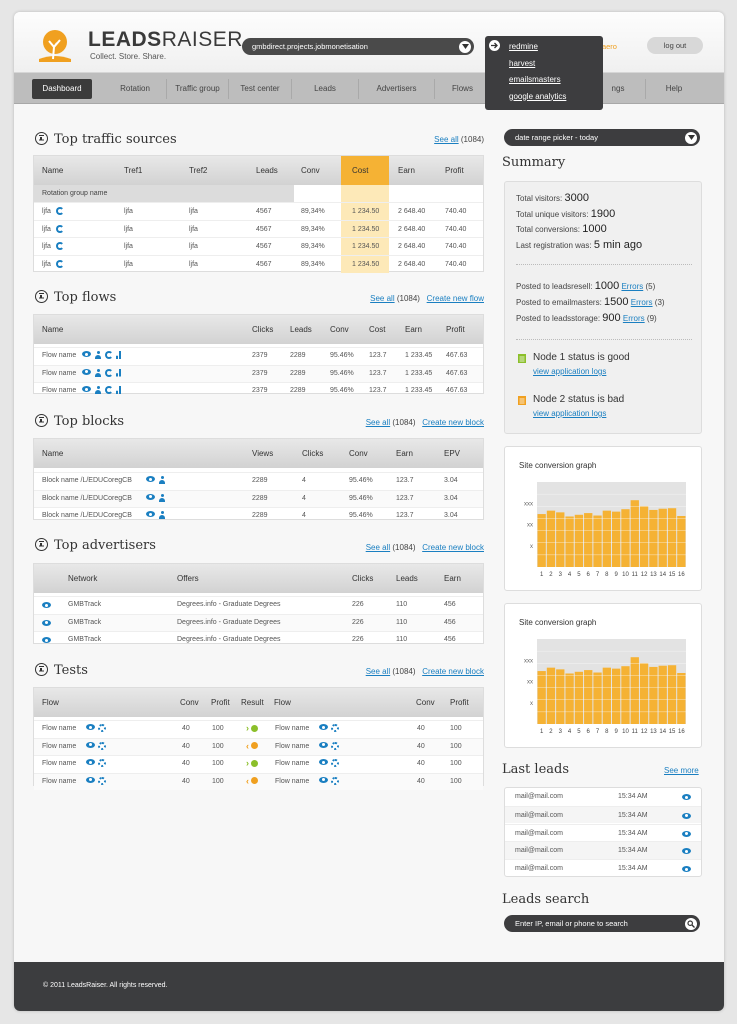  I want to click on create-block-link: Create new block, so click(453, 422).